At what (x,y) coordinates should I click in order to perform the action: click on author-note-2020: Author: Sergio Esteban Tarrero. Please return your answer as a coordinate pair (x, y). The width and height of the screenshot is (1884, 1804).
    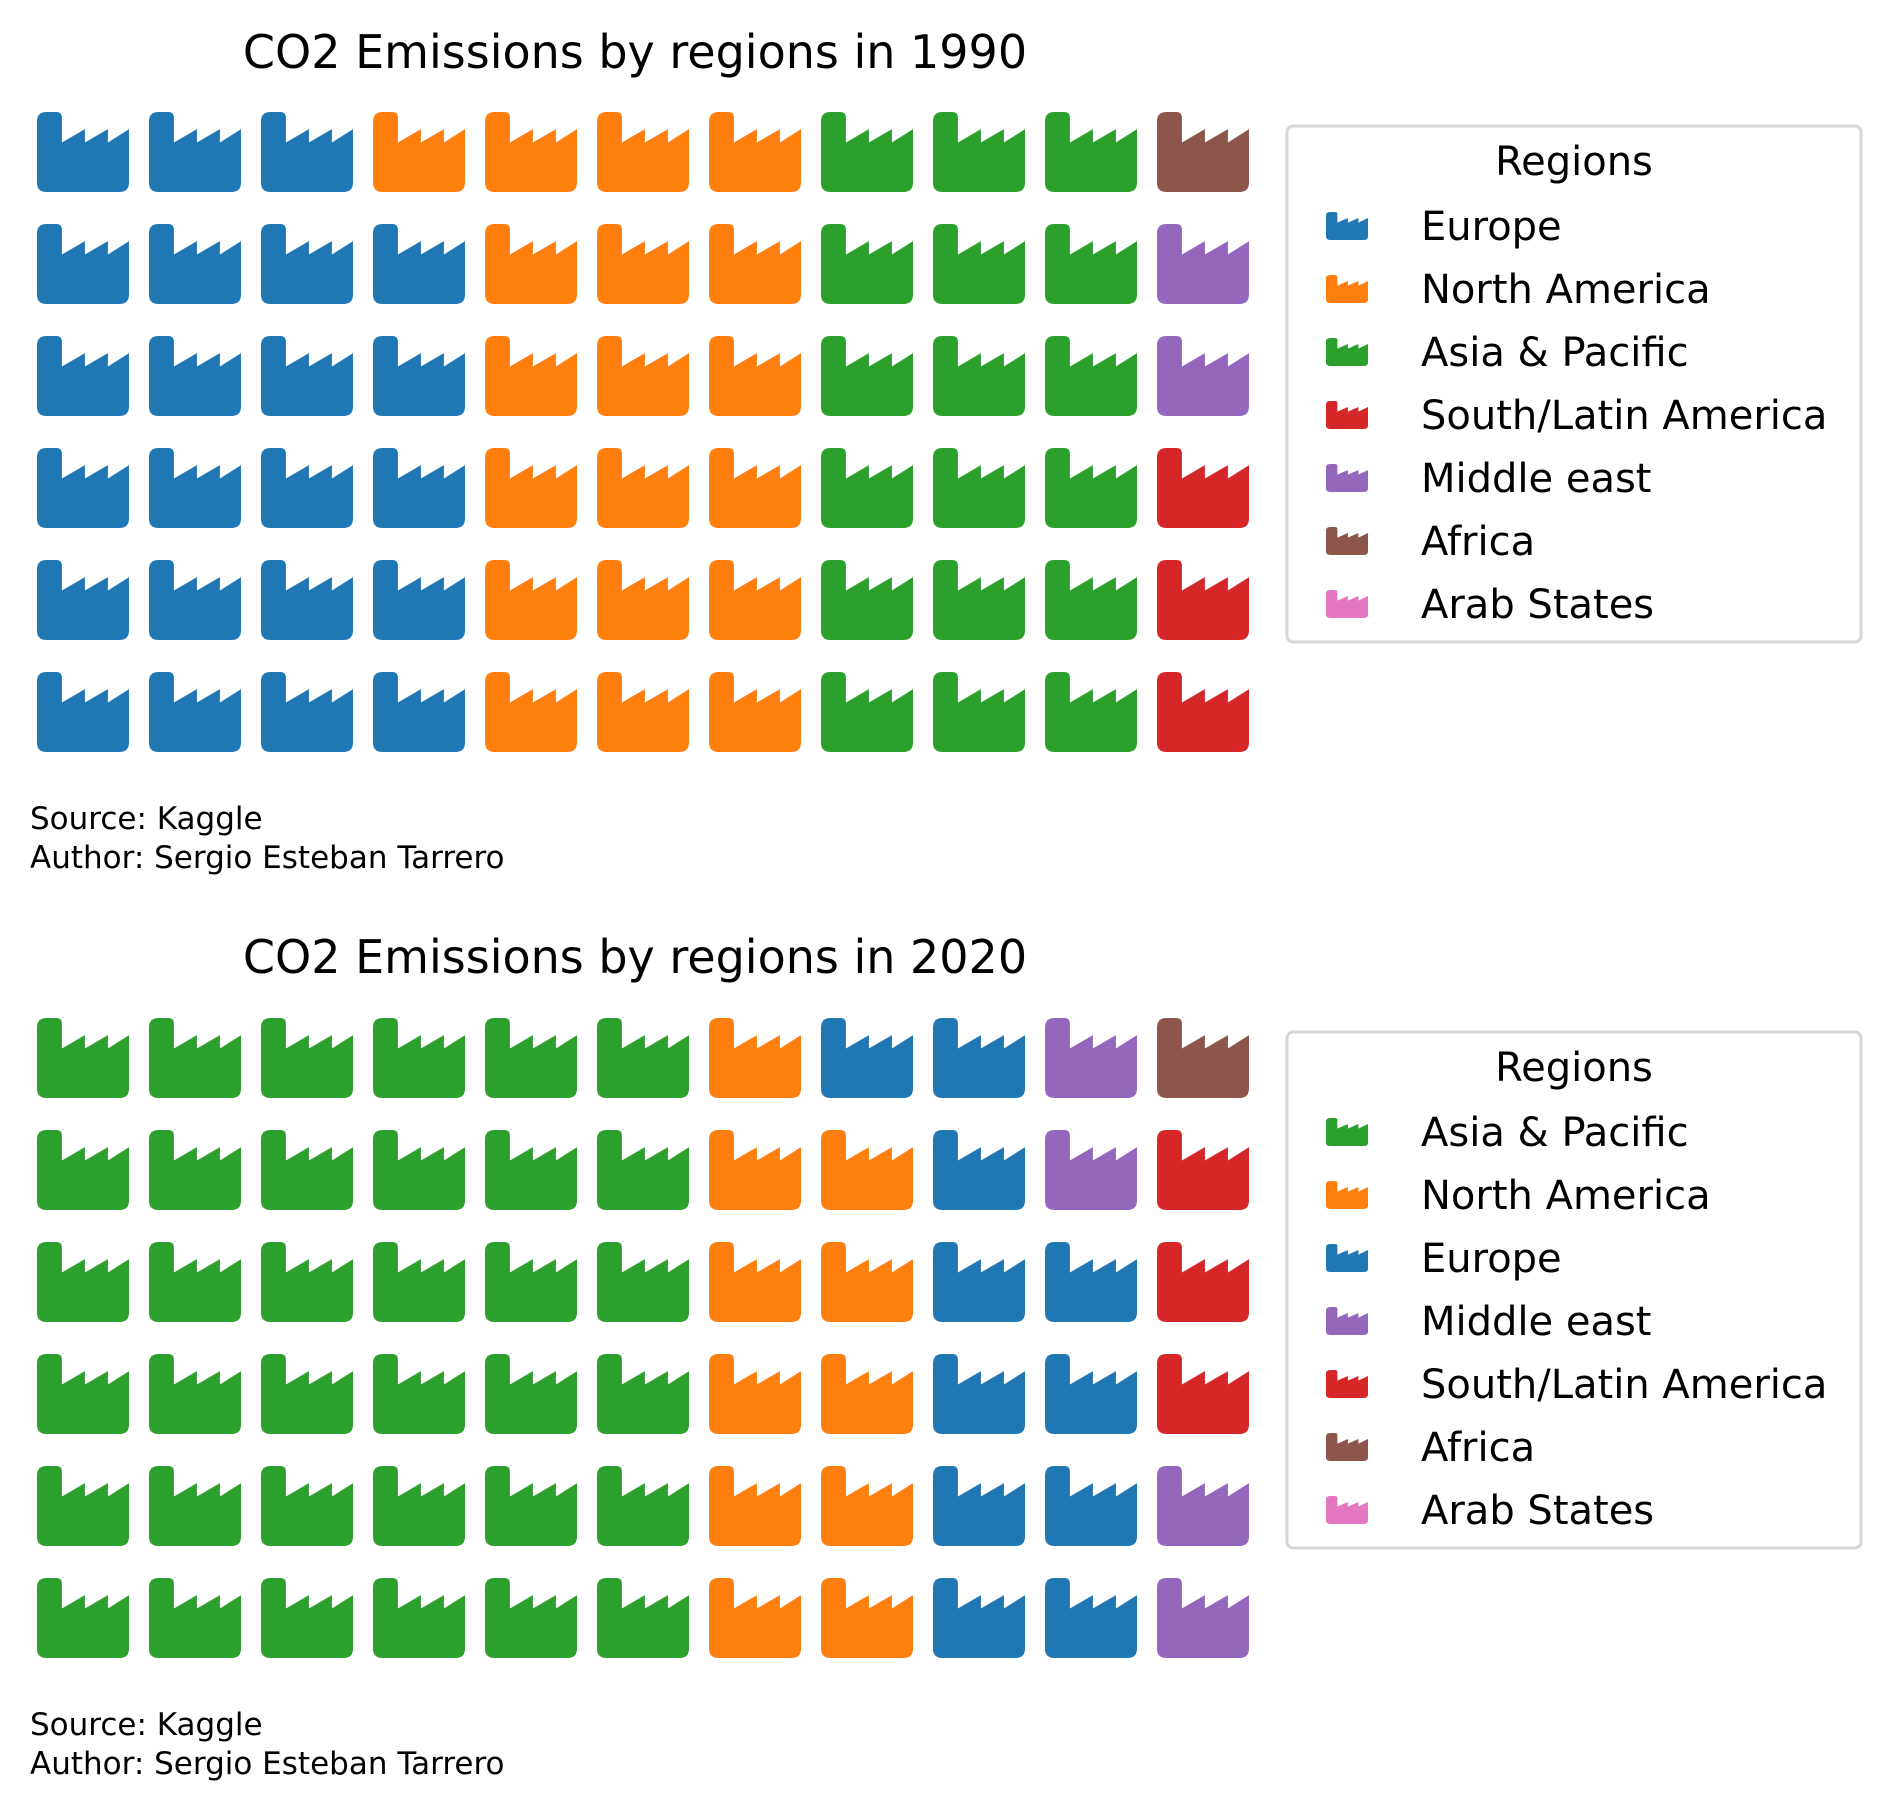
    Looking at the image, I should click on (267, 1764).